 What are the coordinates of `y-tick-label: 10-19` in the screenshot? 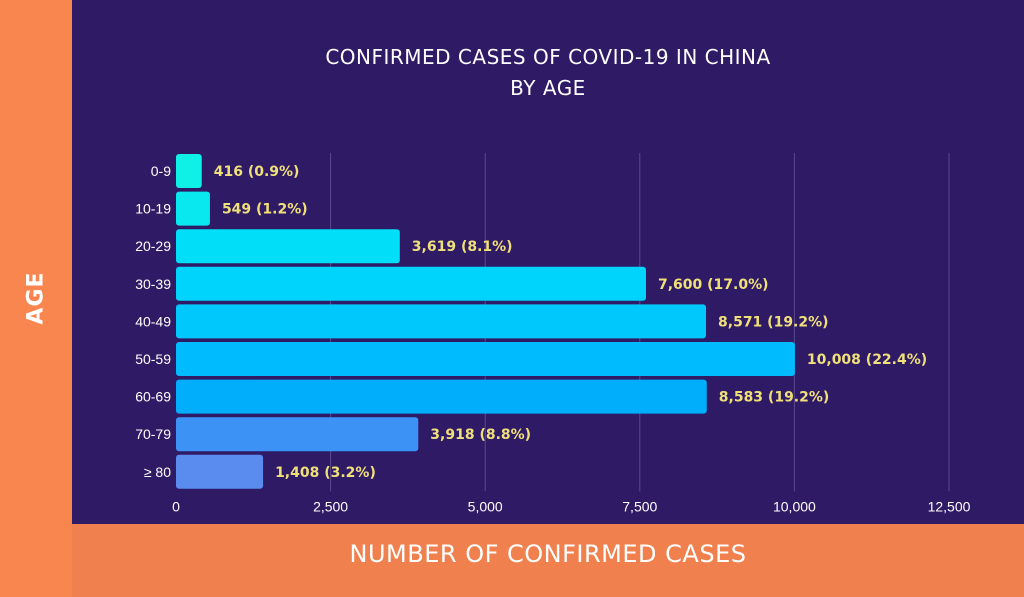 It's located at (153, 209).